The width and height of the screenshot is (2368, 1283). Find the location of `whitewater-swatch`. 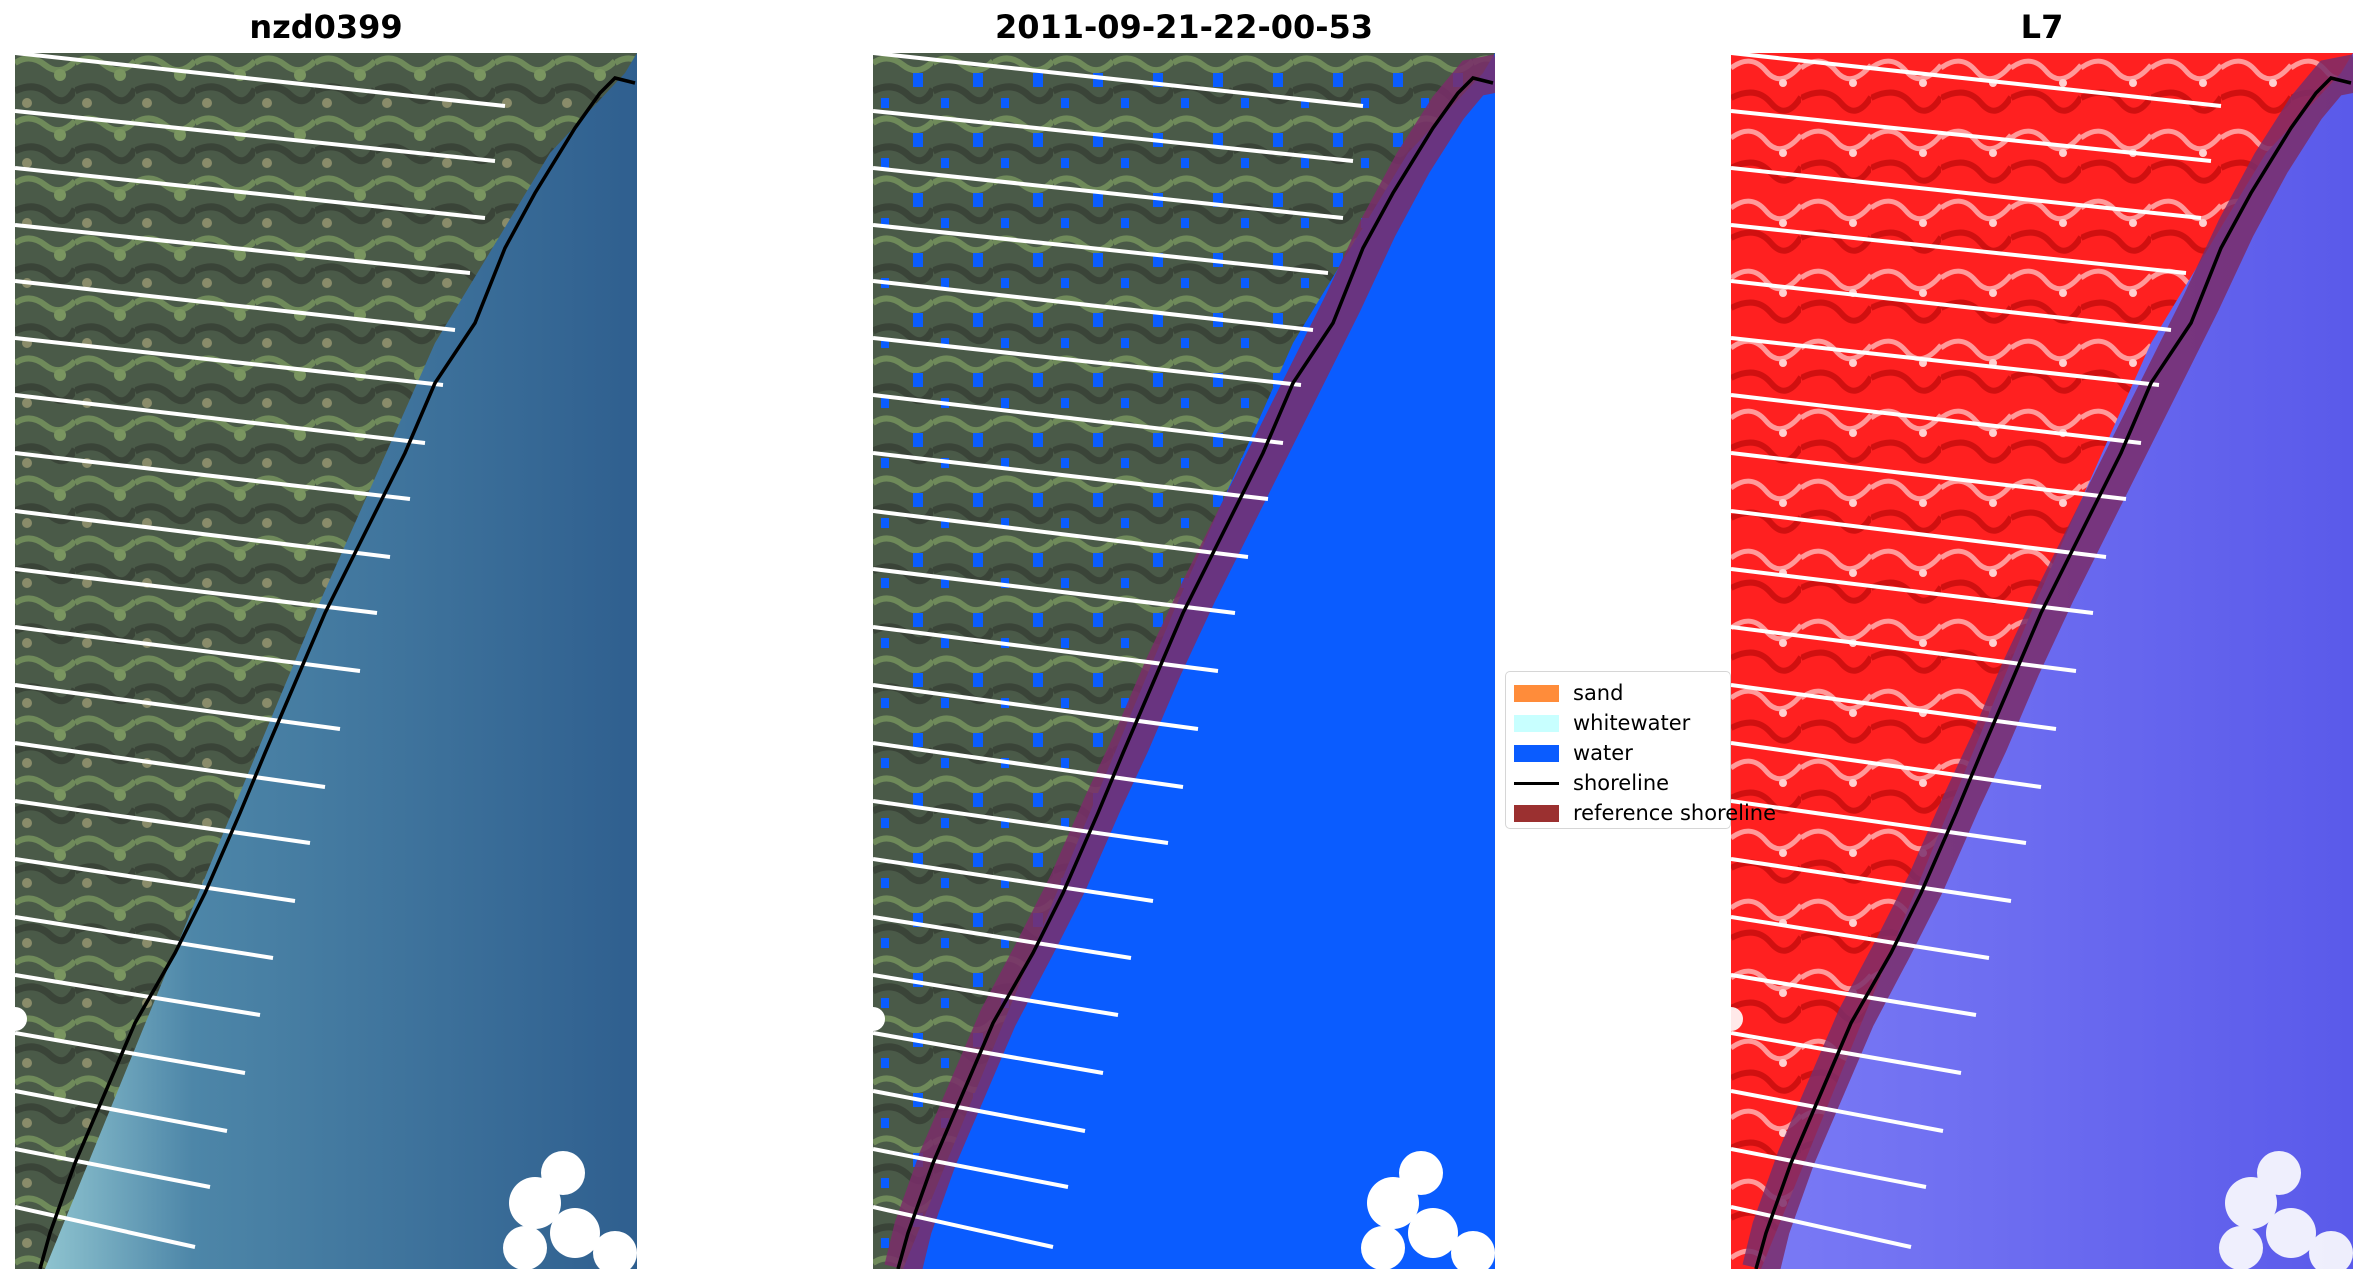

whitewater-swatch is located at coordinates (1536, 723).